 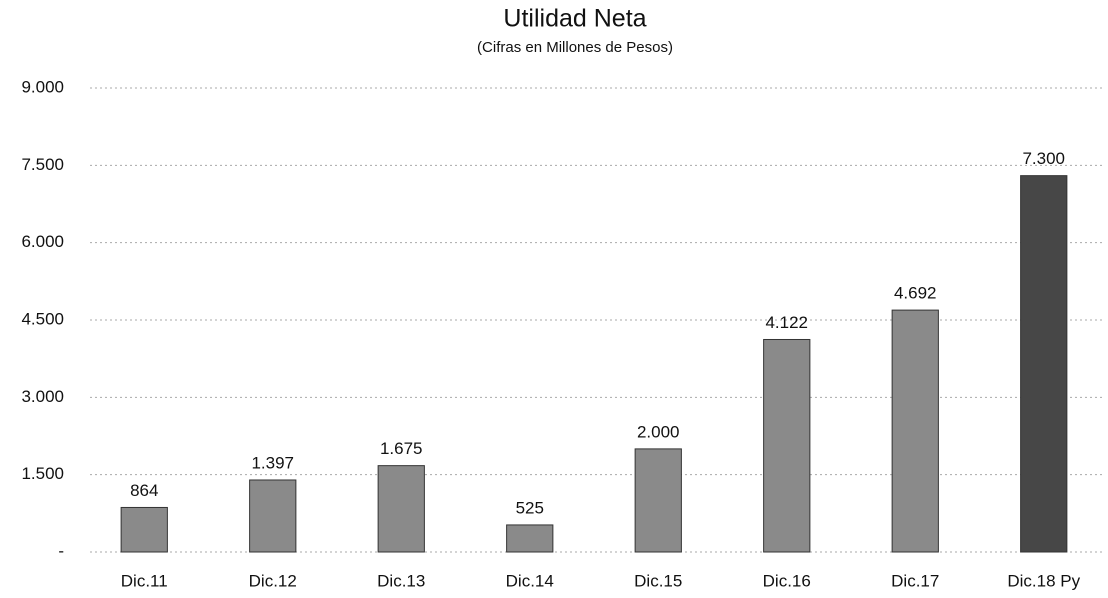 What do you see at coordinates (658, 431) in the screenshot?
I see `data-label: 2.000` at bounding box center [658, 431].